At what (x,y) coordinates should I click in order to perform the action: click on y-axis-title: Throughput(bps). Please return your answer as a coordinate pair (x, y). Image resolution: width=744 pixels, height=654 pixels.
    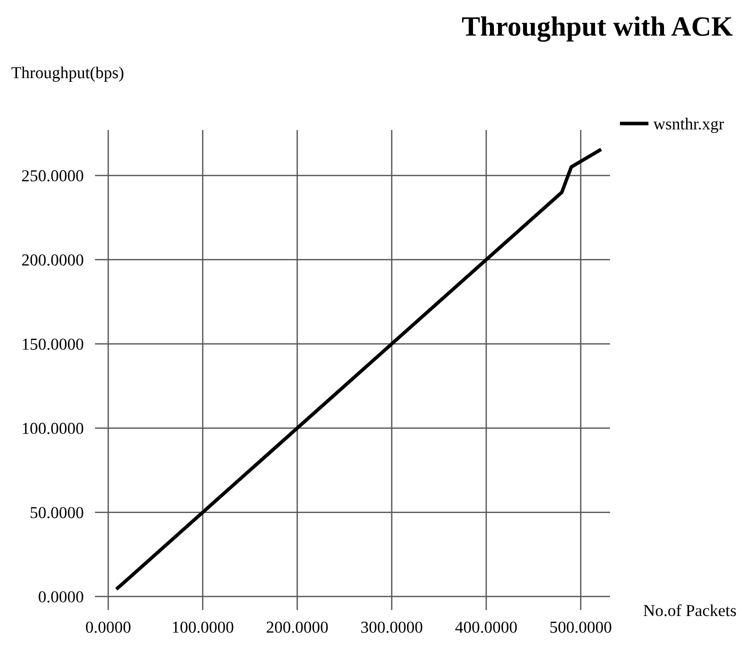
    Looking at the image, I should click on (67, 74).